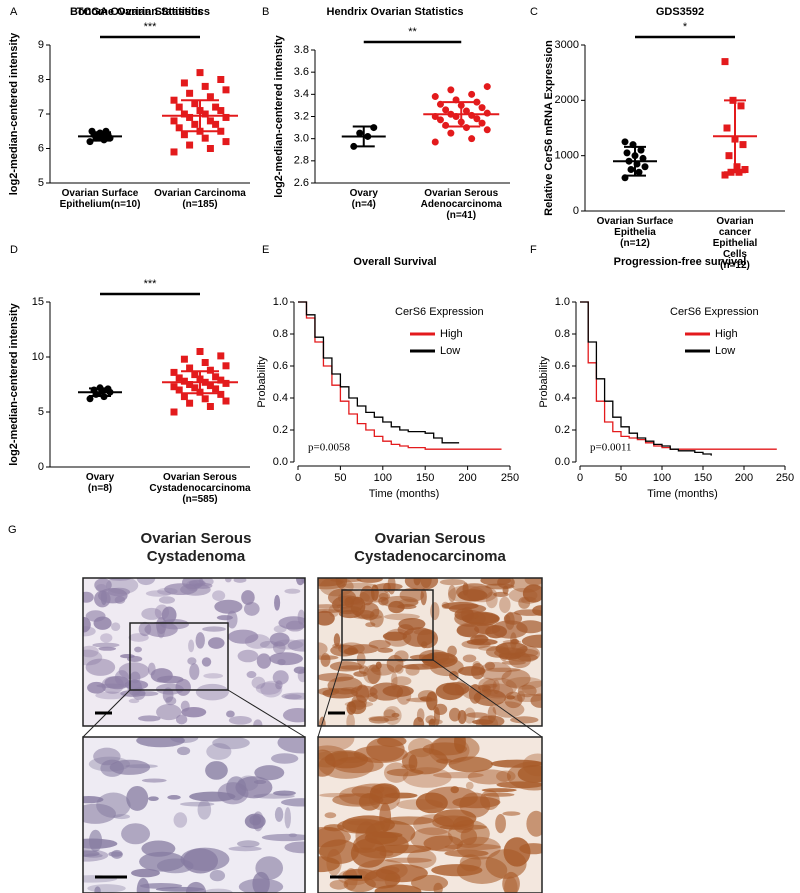  I want to click on y-tick-label: 2.8, so click(301, 161).